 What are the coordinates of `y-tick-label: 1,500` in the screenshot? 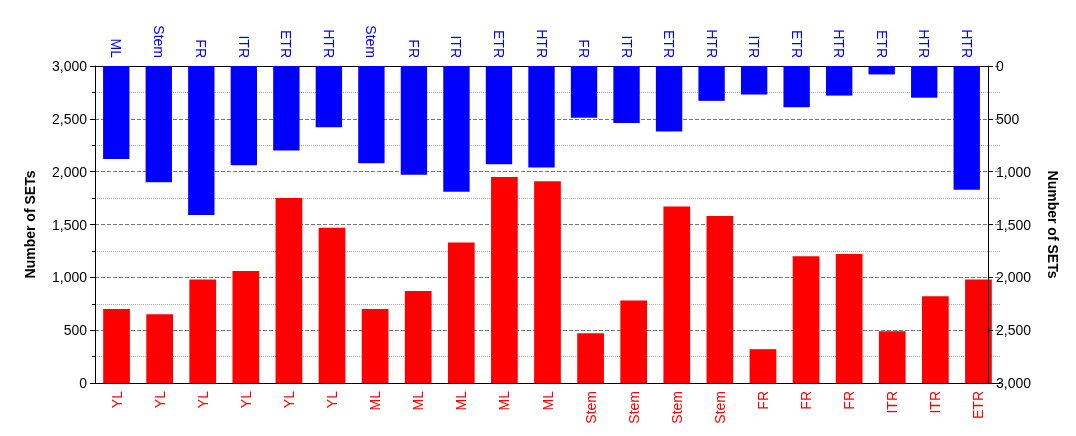 It's located at (69, 224).